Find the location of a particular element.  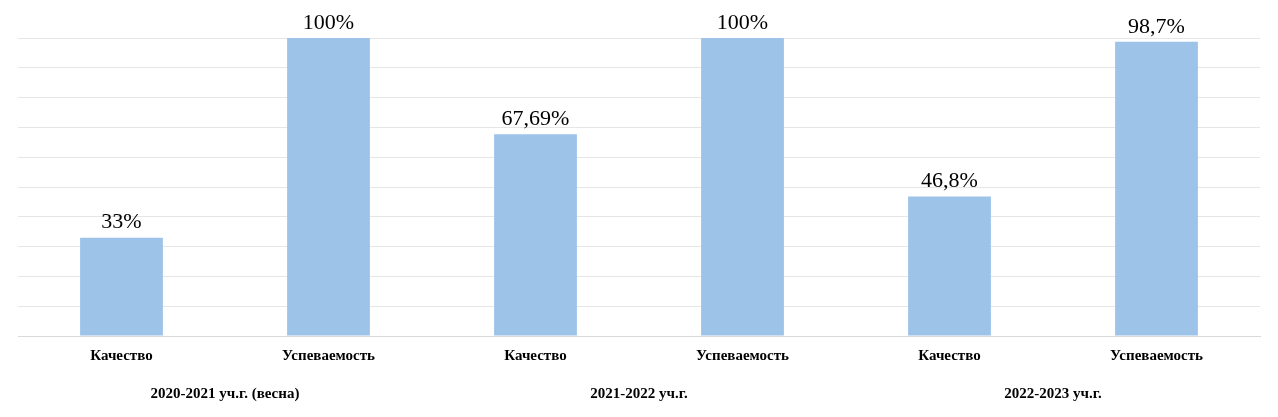

data-label: 33% is located at coordinates (121, 221).